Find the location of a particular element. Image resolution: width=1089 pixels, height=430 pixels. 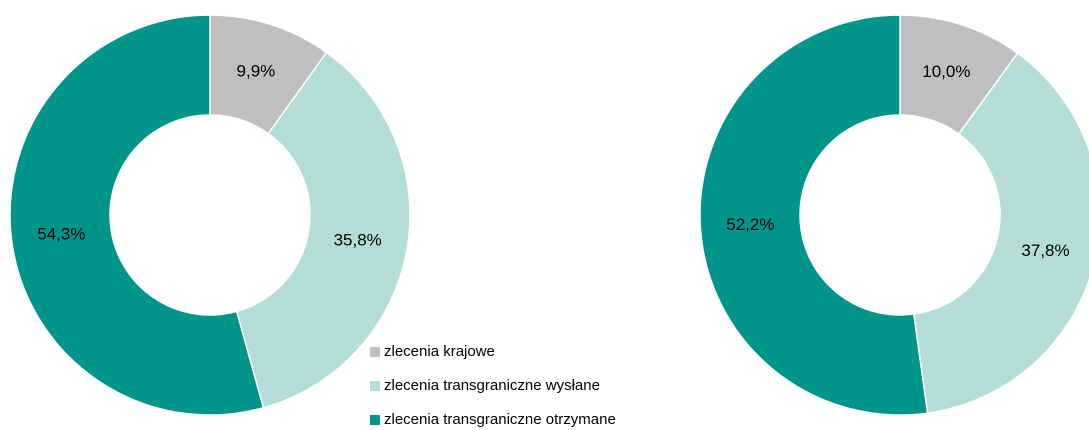

data-label: 9,9% is located at coordinates (256, 71).